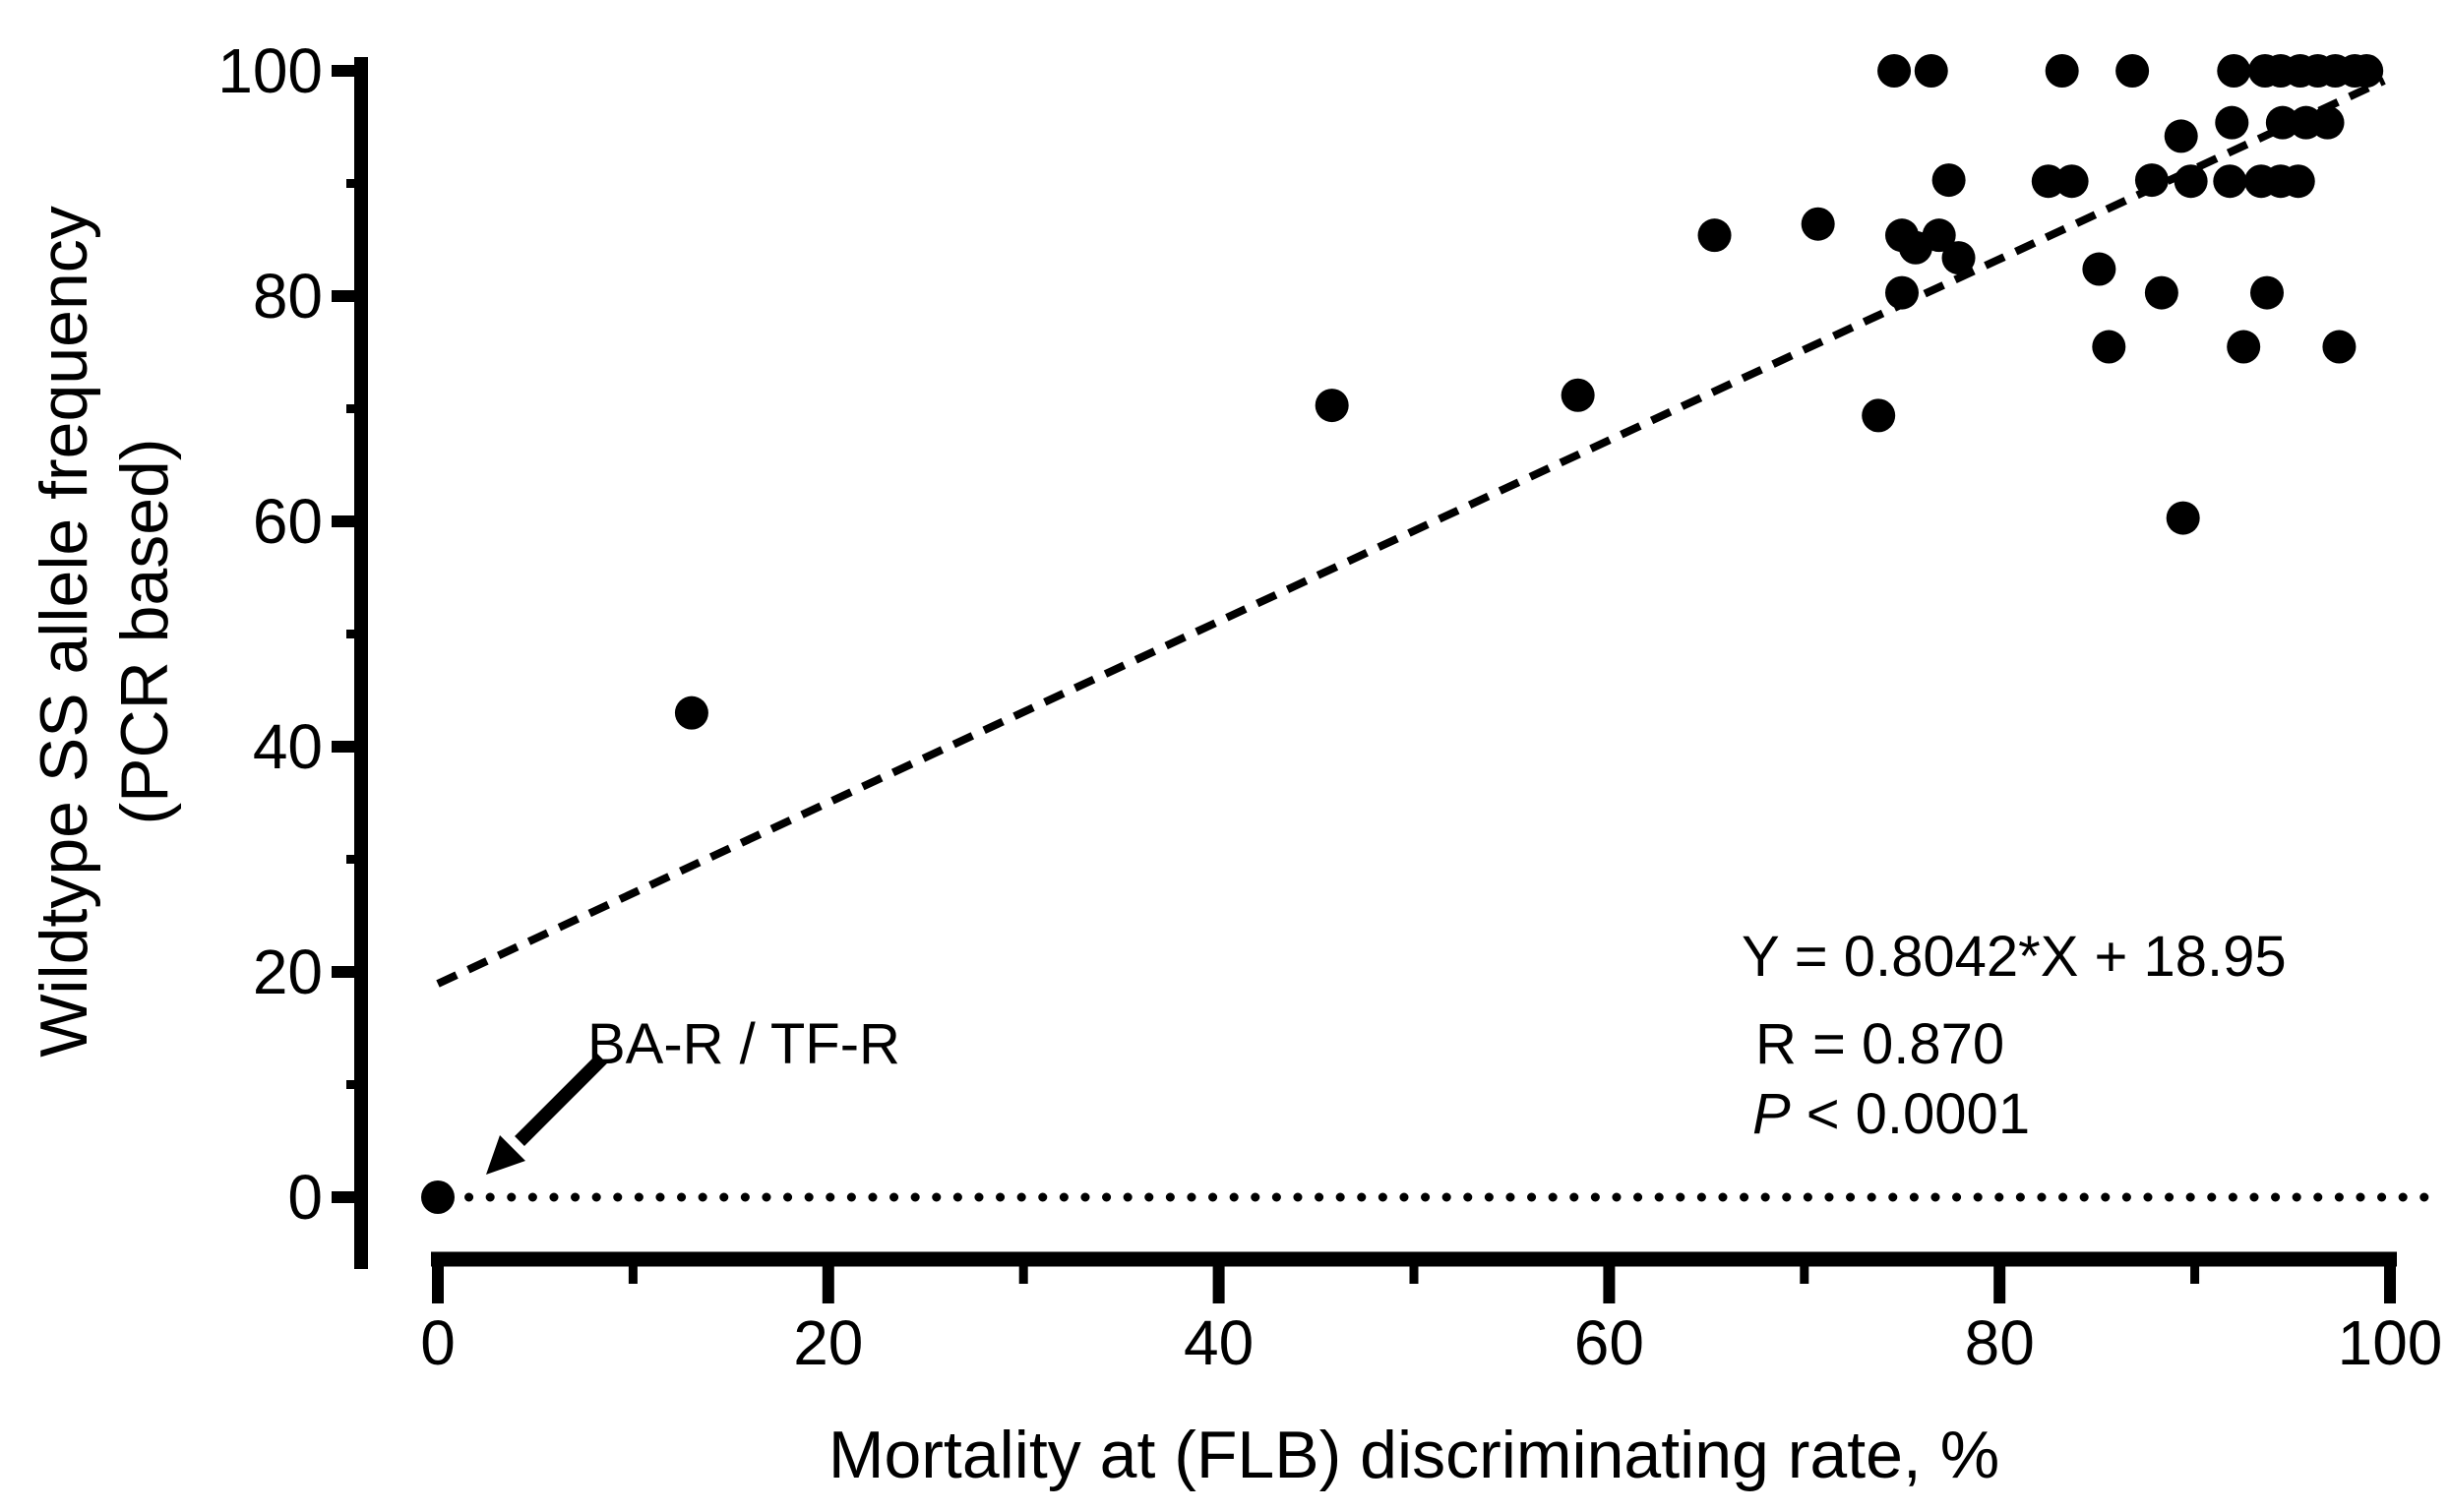 The image size is (2450, 1512). I want to click on x-tick-label: 0, so click(438, 1343).